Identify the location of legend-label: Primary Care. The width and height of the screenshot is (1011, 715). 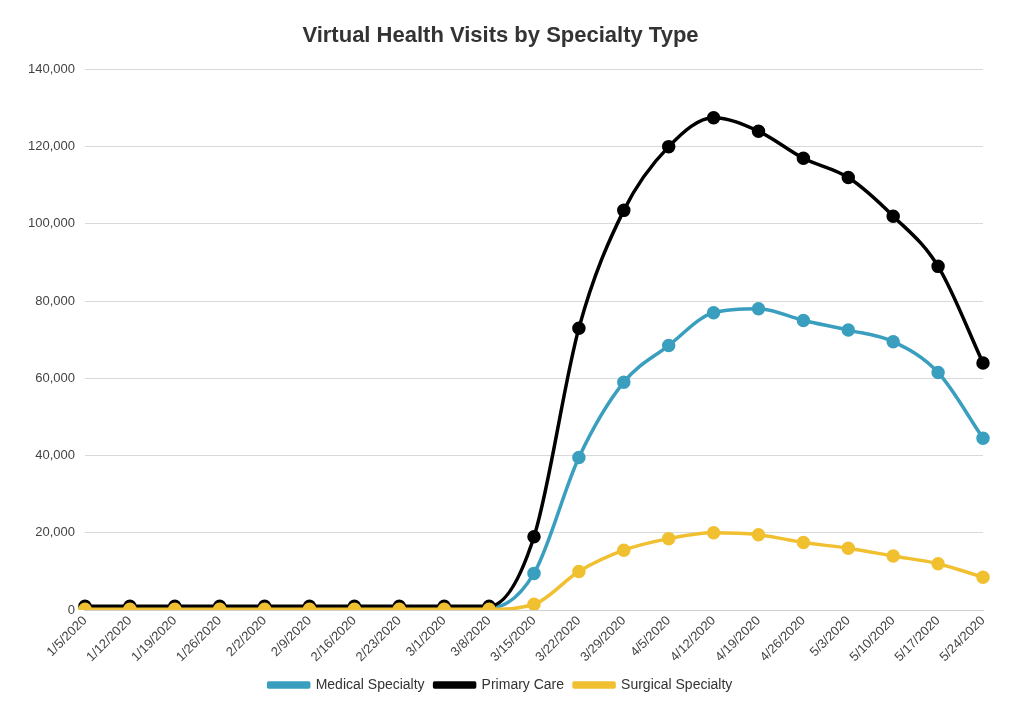
(523, 683).